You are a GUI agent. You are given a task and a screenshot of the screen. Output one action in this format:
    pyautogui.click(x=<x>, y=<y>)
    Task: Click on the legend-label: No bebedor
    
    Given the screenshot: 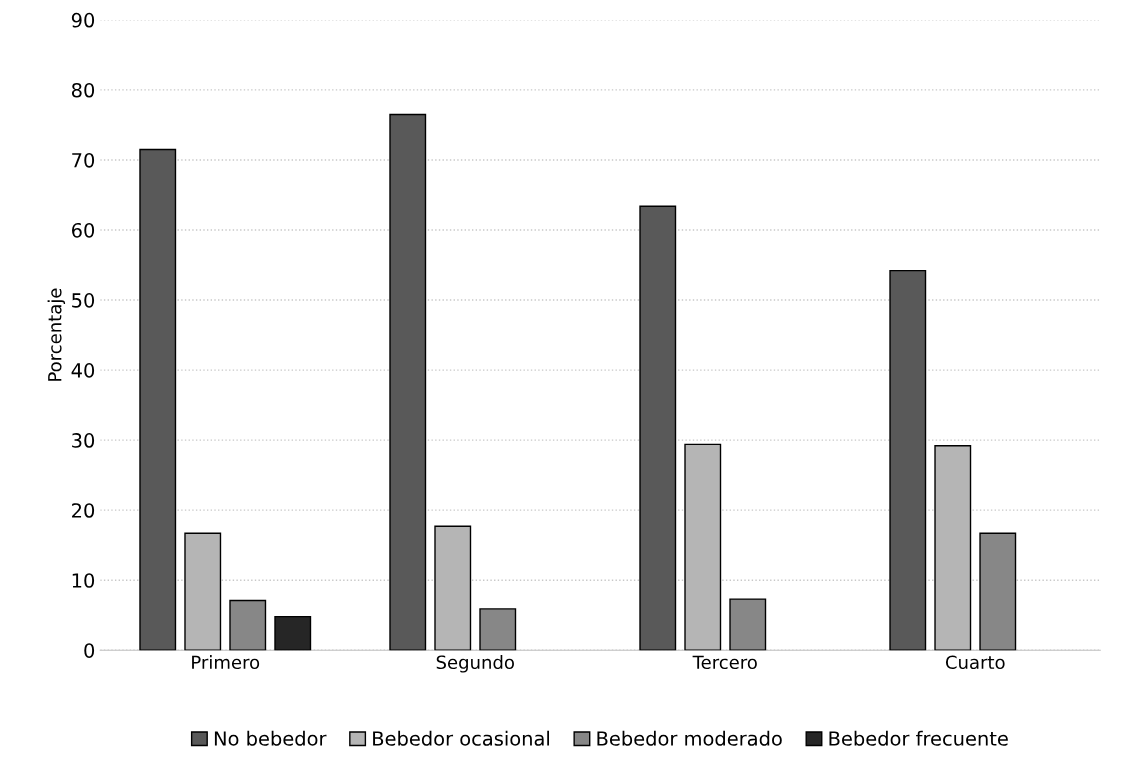 What is the action you would take?
    pyautogui.click(x=270, y=738)
    